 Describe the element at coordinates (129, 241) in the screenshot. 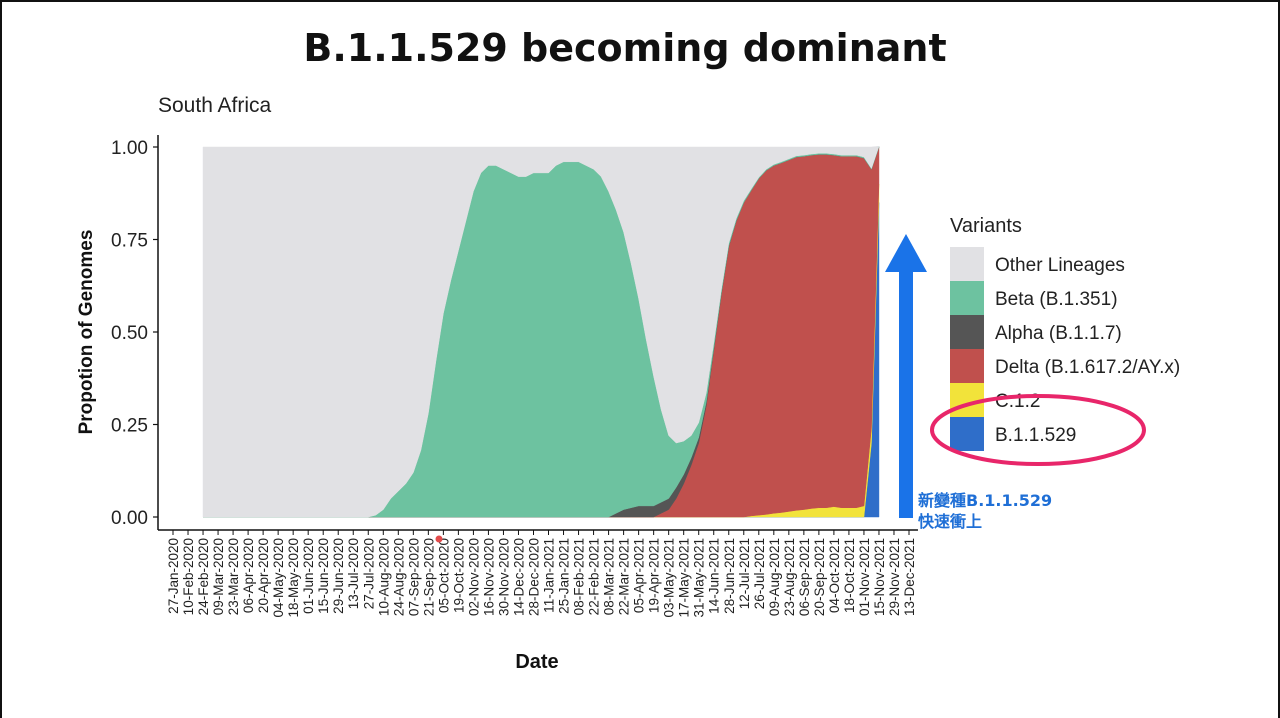

I see `y-tick-label: 0.75` at that location.